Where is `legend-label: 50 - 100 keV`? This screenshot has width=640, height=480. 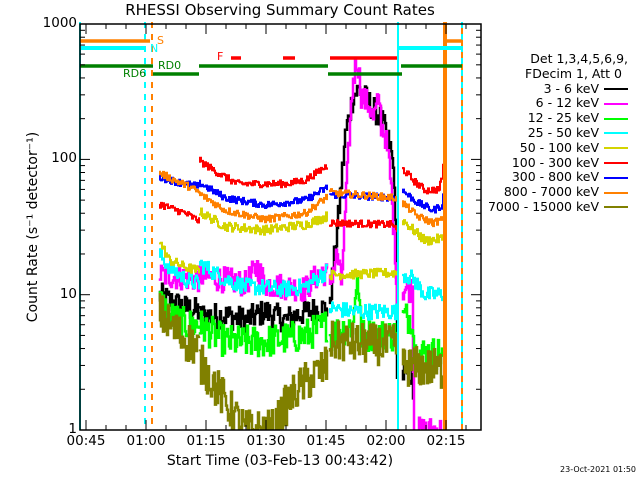 legend-label: 50 - 100 keV is located at coordinates (559, 147).